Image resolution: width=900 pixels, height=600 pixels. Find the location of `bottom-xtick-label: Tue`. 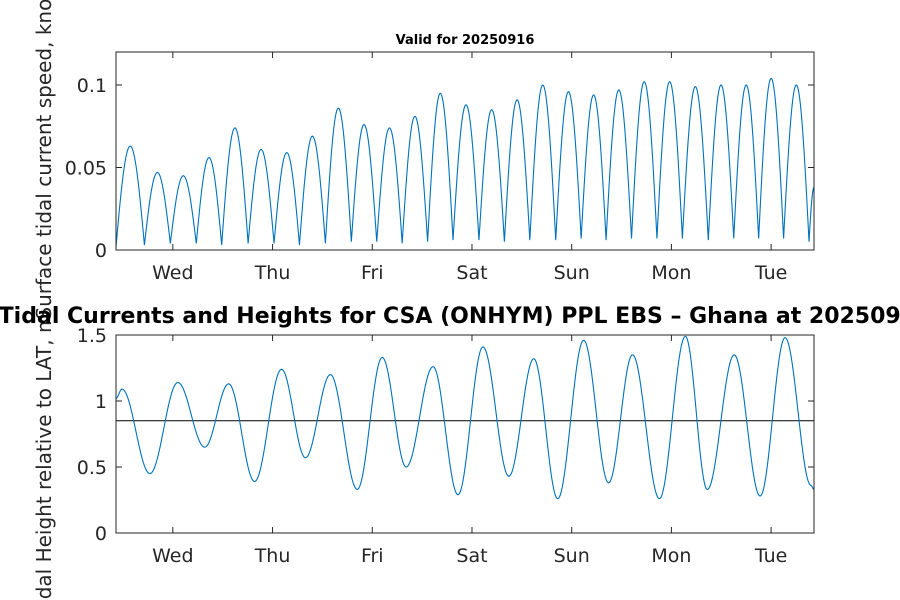

bottom-xtick-label: Tue is located at coordinates (770, 556).